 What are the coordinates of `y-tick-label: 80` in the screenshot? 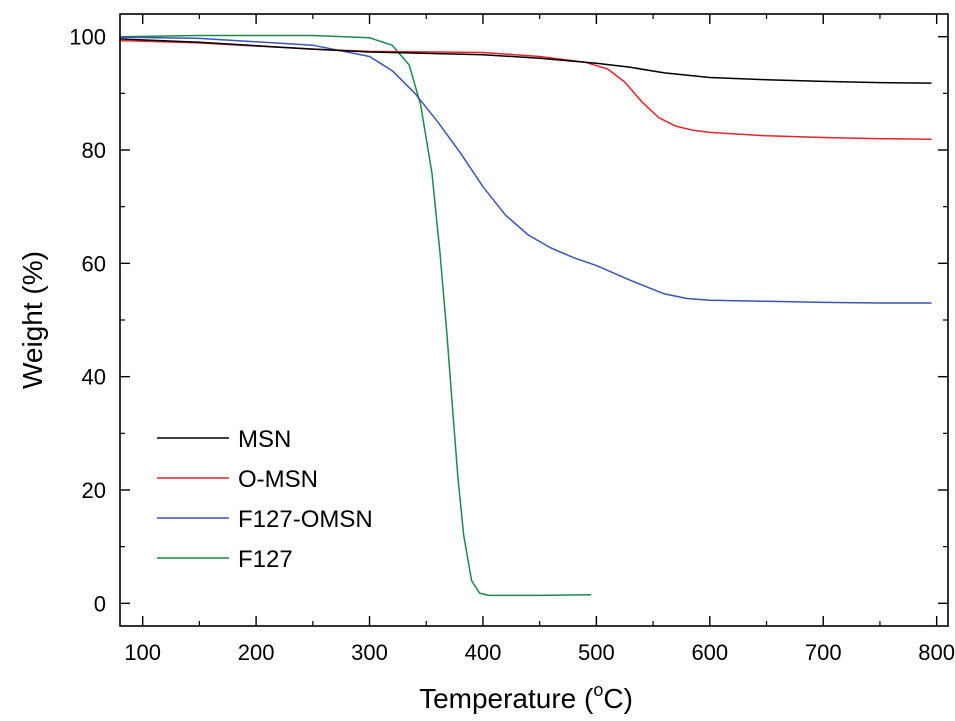 It's located at (94, 150).